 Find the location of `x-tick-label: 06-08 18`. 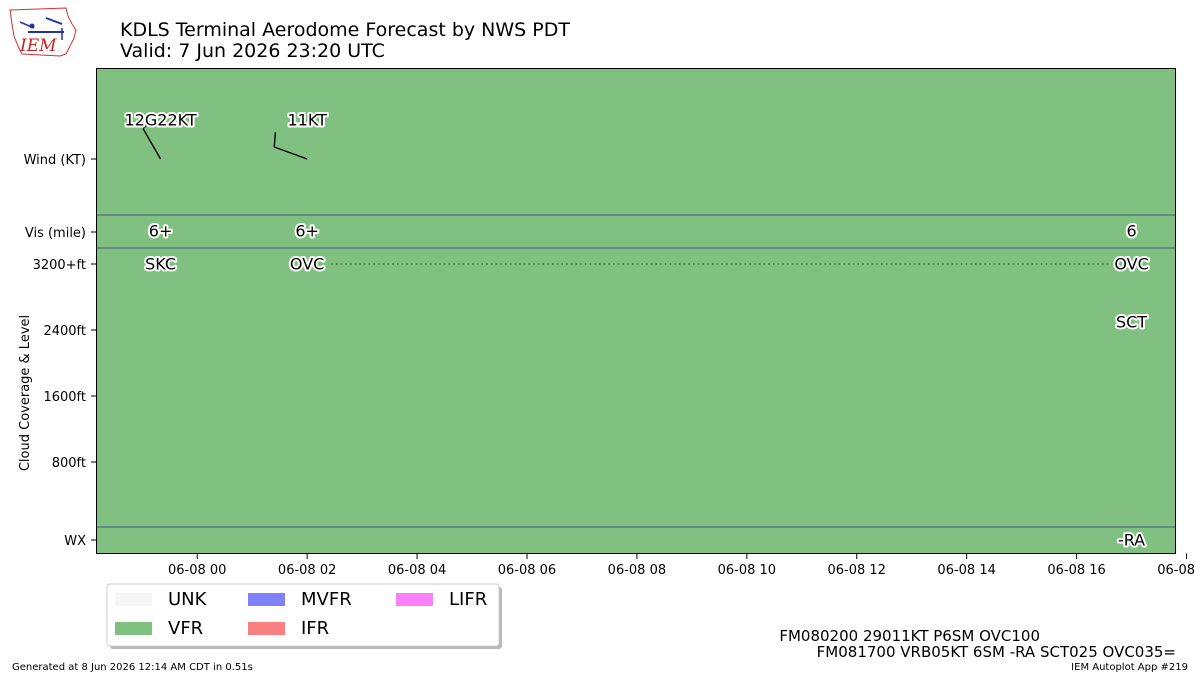

x-tick-label: 06-08 18 is located at coordinates (1178, 570).